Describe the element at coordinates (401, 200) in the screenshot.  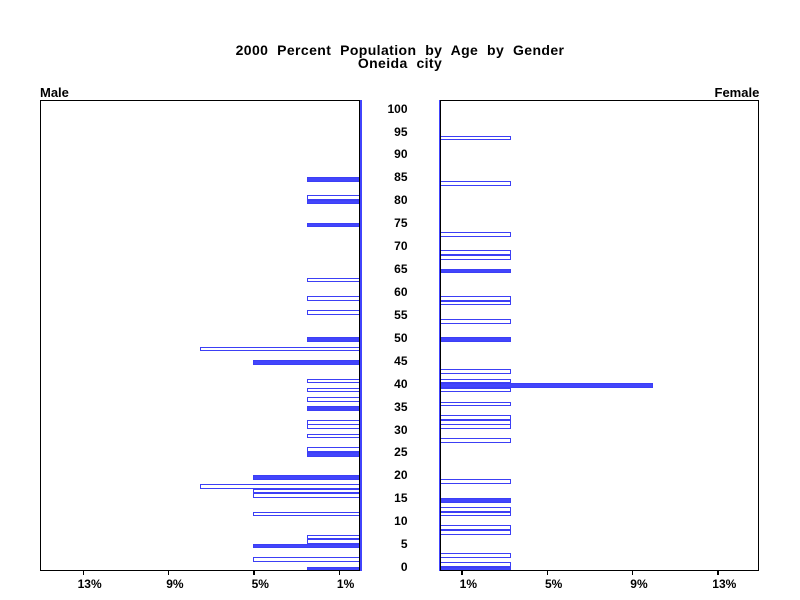
I see `age-label-80: 80` at that location.